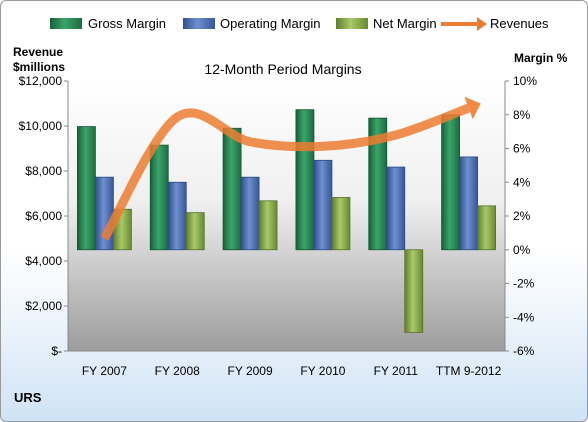  I want to click on right-tick-label: -2%, so click(524, 284).